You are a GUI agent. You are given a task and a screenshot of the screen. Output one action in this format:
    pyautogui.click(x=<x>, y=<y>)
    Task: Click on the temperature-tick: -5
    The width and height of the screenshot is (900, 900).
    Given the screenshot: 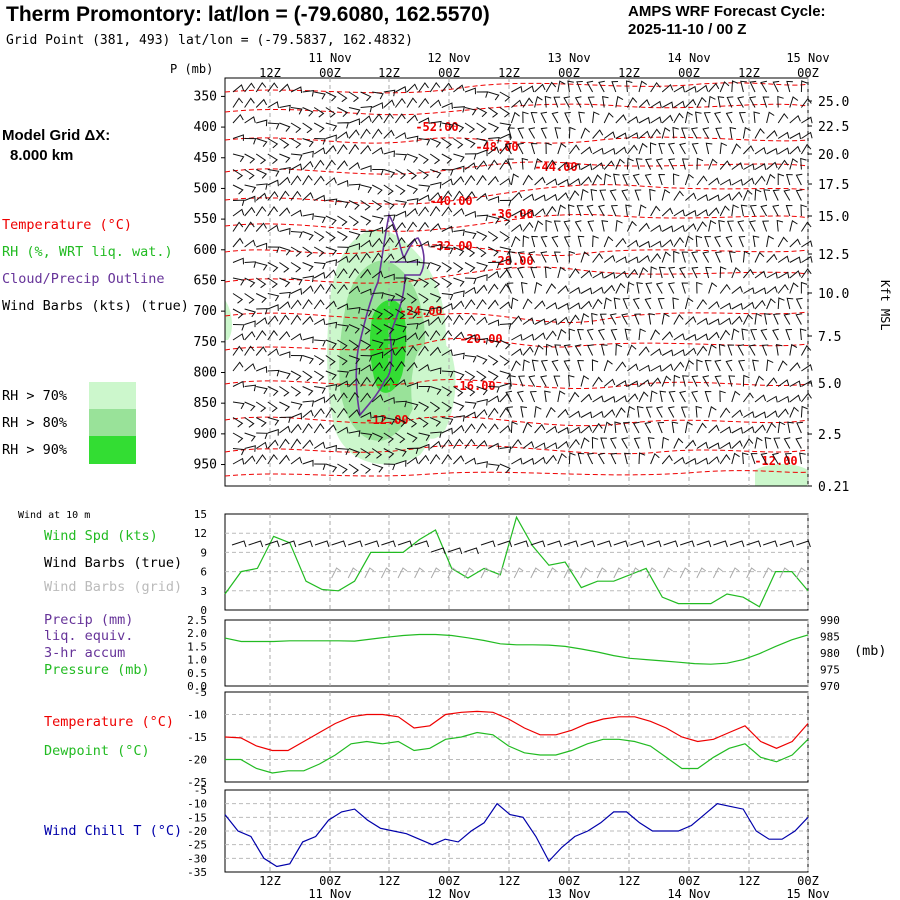 What is the action you would take?
    pyautogui.click(x=200, y=692)
    